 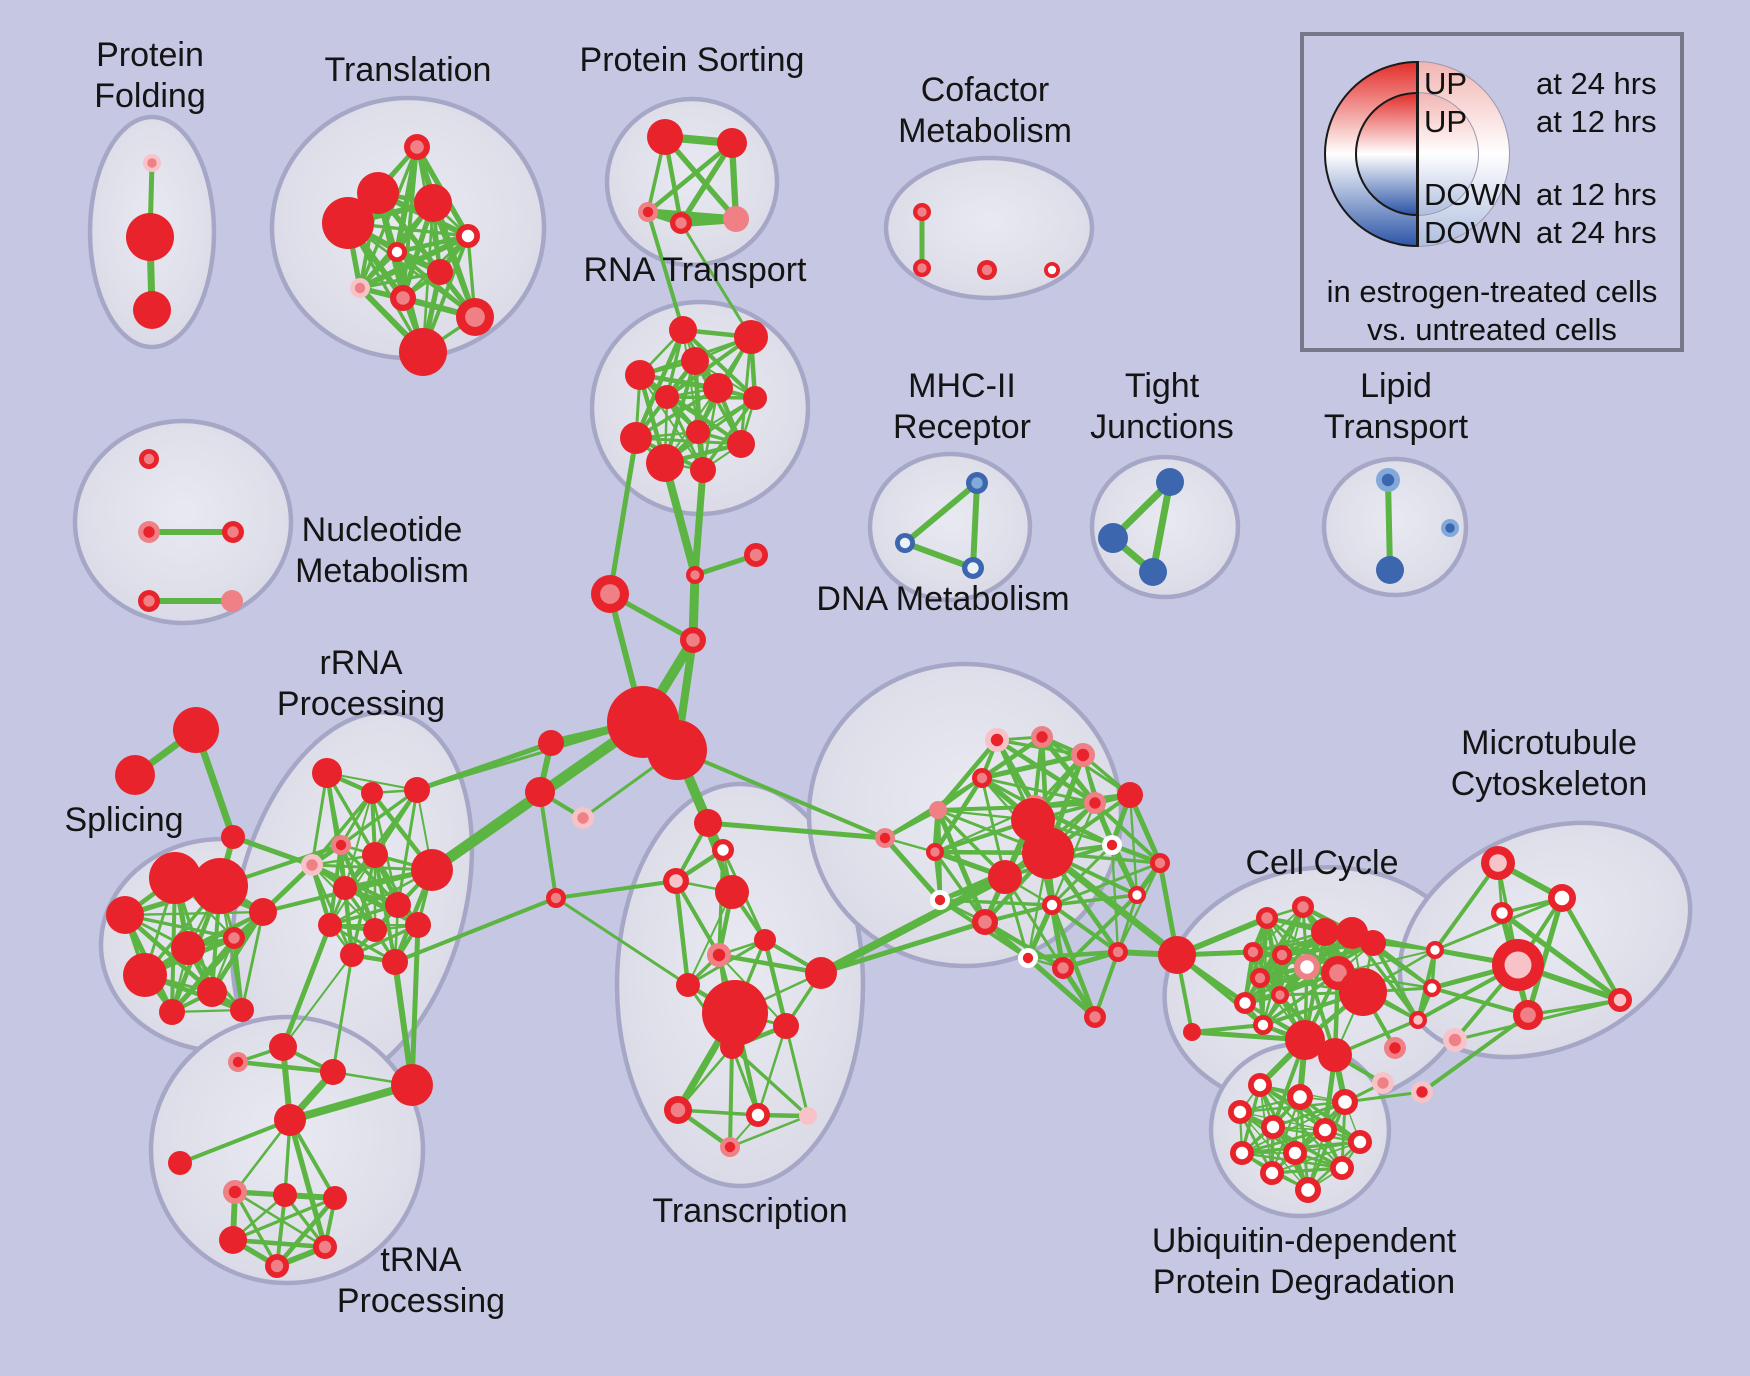 What do you see at coordinates (433, 203) in the screenshot?
I see `node-tl3` at bounding box center [433, 203].